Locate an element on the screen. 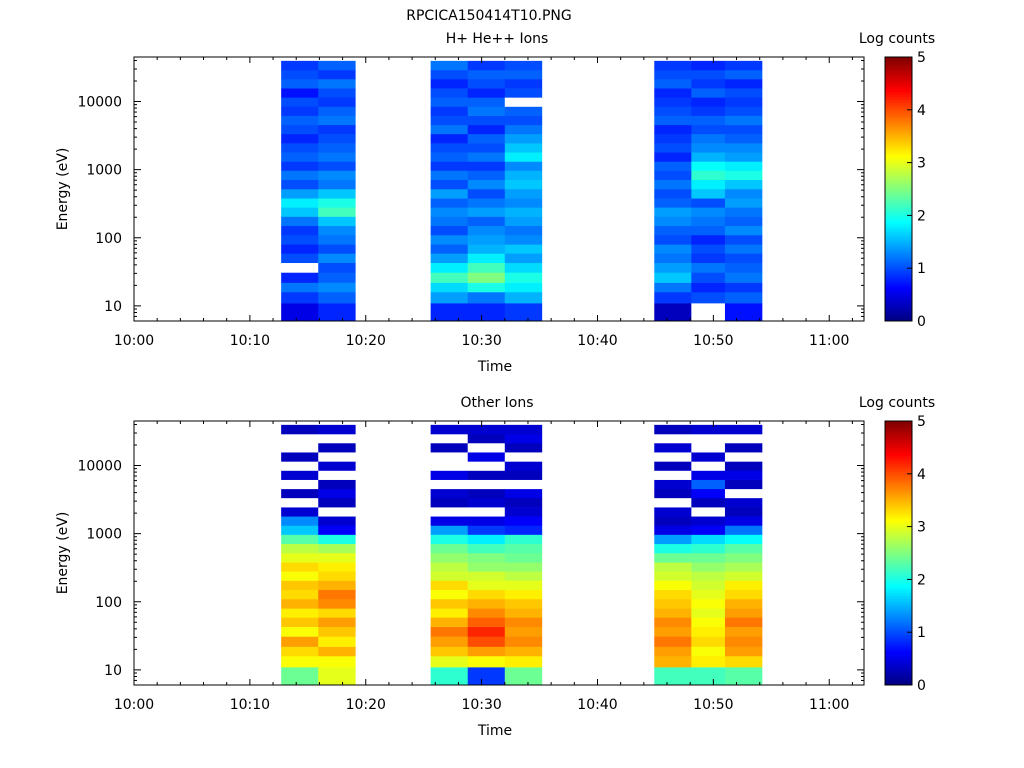  y-tick-label: 1000 is located at coordinates (104, 171).